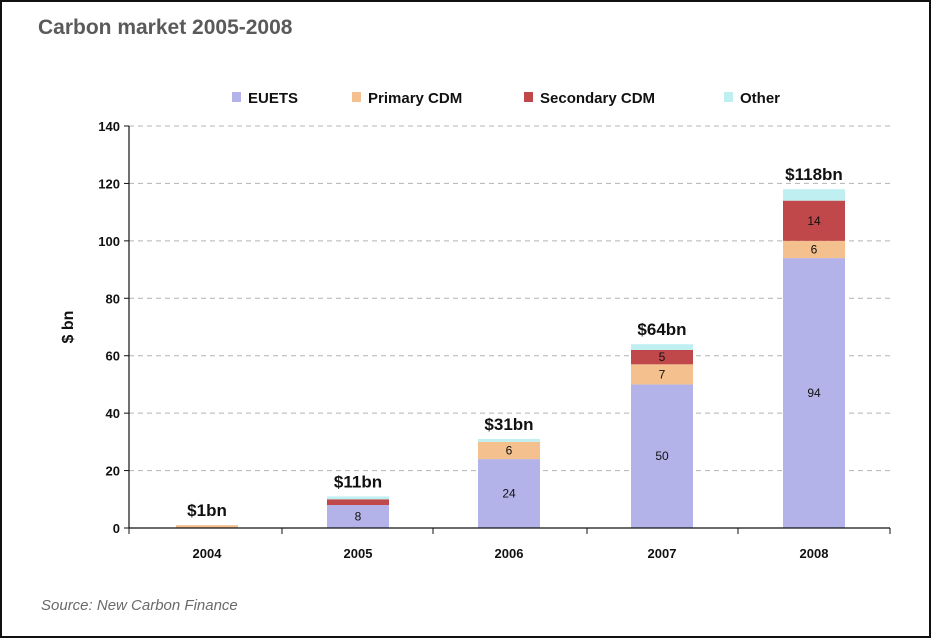 The image size is (931, 638). What do you see at coordinates (208, 553) in the screenshot?
I see `x-tick-label: 2004` at bounding box center [208, 553].